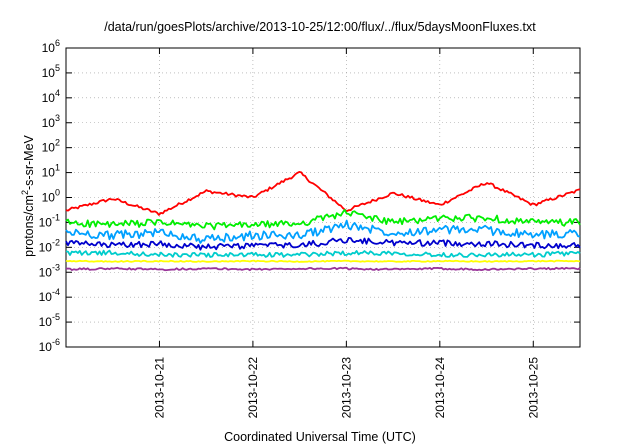 This screenshot has height=448, width=640. Describe the element at coordinates (253, 388) in the screenshot. I see `x-tick-label: 2013-10-22` at that location.